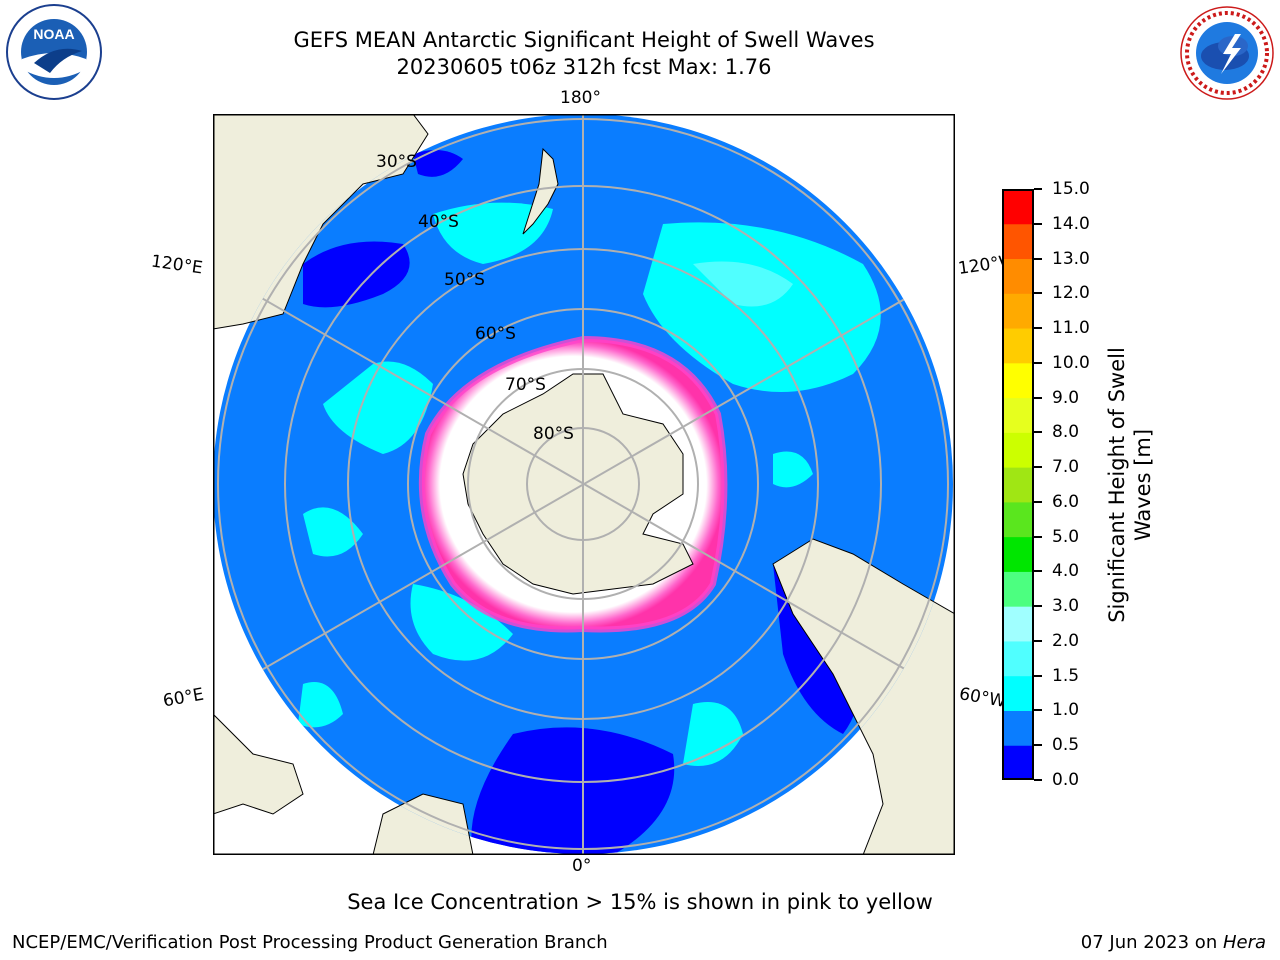 This screenshot has height=960, width=1280. I want to click on colorbar-tick-label: 14.0, so click(1071, 223).